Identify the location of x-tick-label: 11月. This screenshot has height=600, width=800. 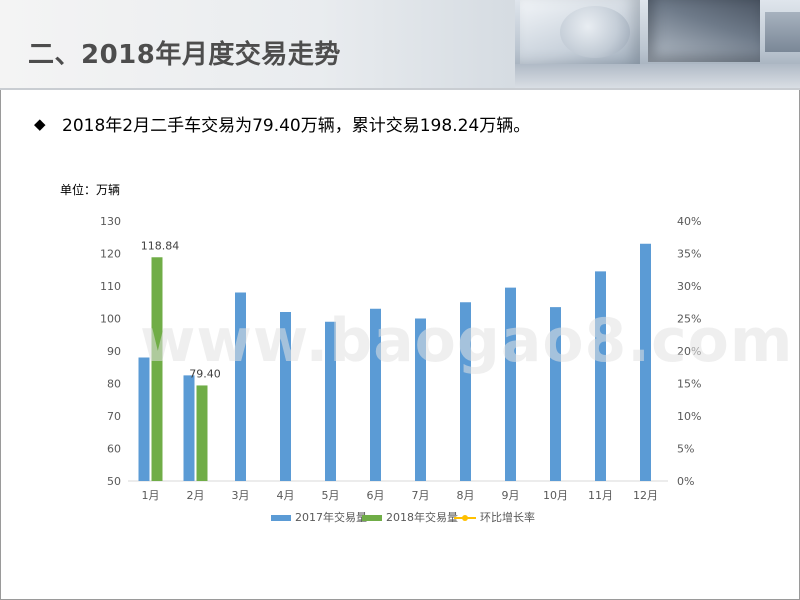
(600, 495).